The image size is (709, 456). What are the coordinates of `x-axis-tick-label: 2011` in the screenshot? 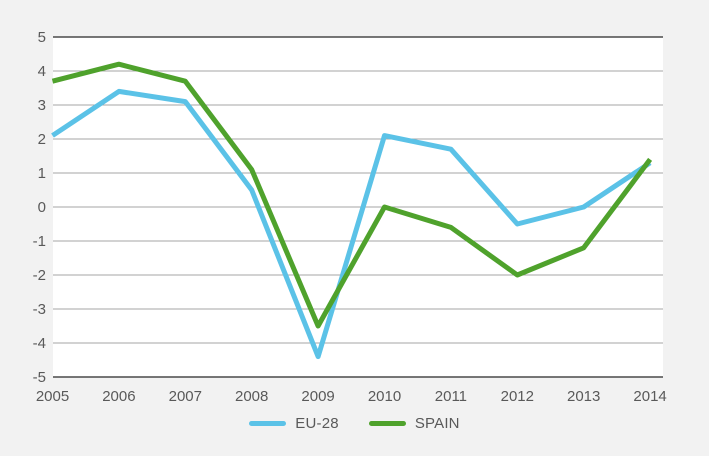 It's located at (451, 396).